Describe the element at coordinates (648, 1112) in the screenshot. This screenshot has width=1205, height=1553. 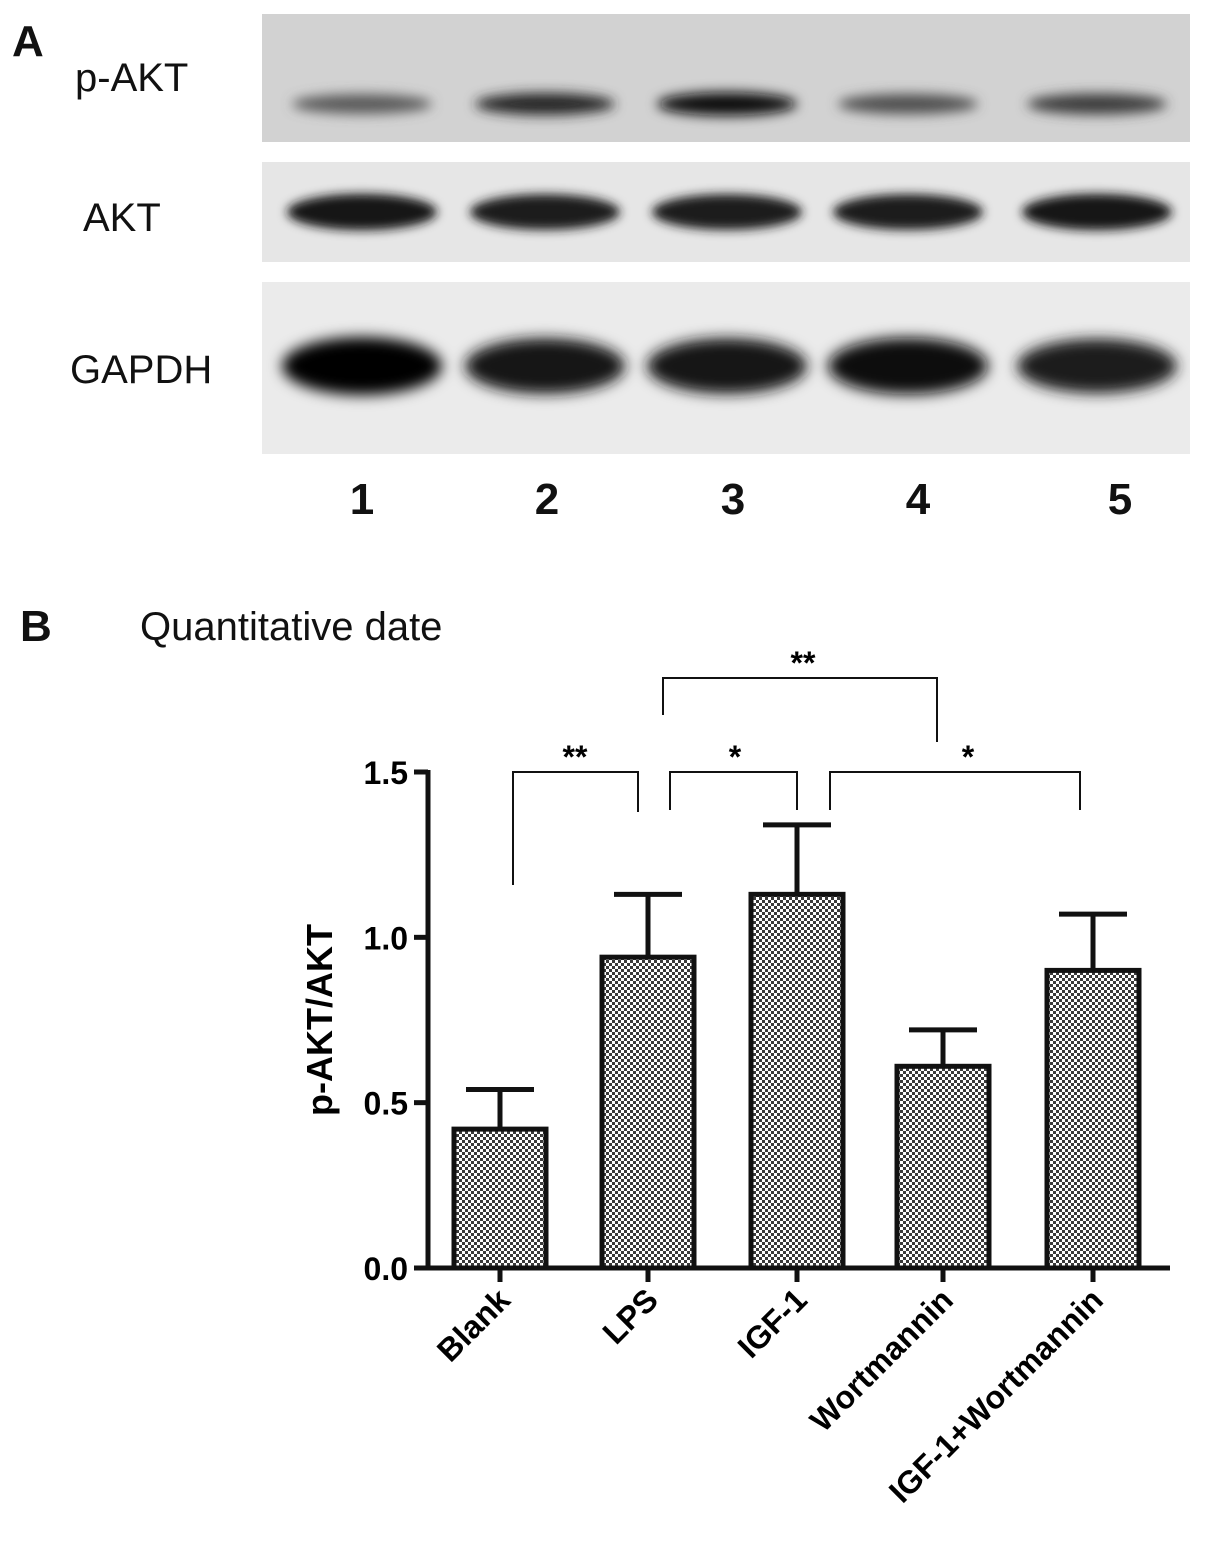
I see `bar-lps` at that location.